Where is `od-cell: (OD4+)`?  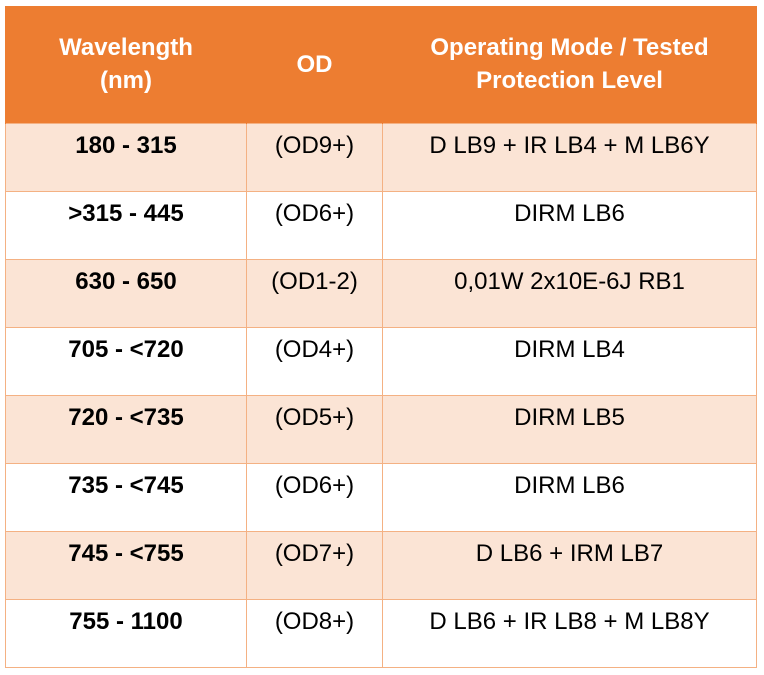 od-cell: (OD4+) is located at coordinates (314, 361).